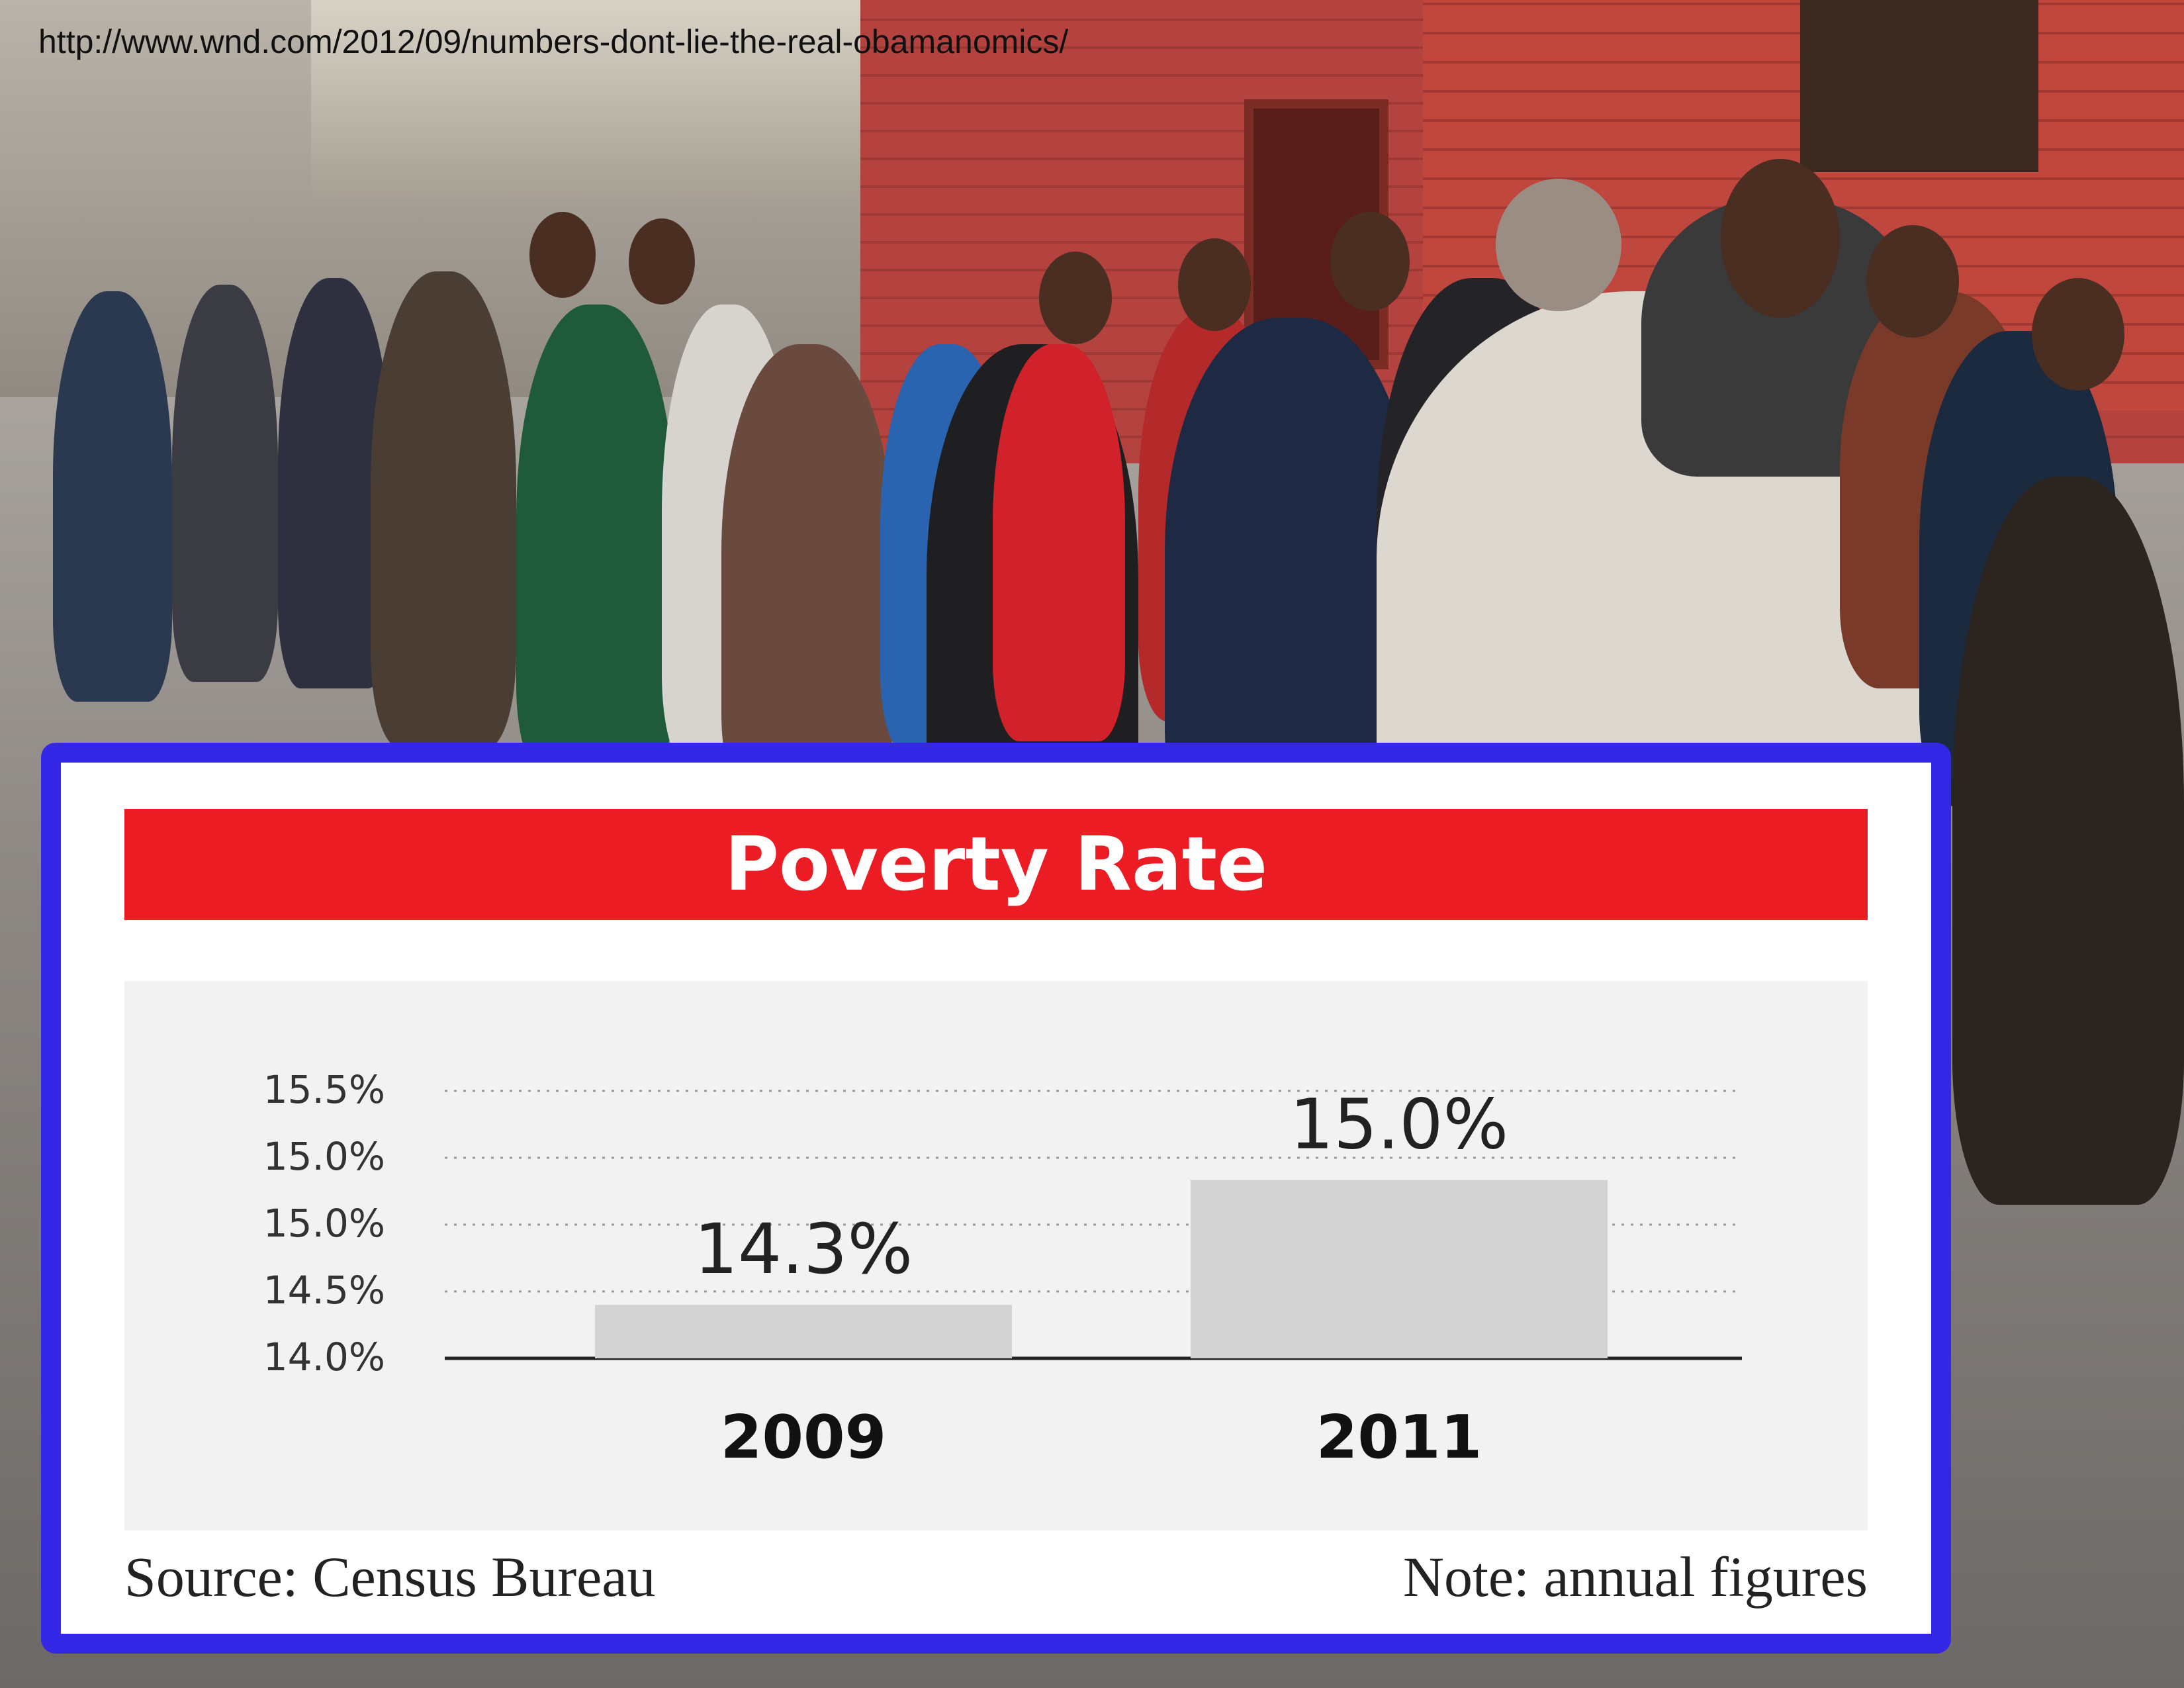 The width and height of the screenshot is (2184, 1688). Describe the element at coordinates (324, 1089) in the screenshot. I see `y-tick-label: 15.5%` at that location.